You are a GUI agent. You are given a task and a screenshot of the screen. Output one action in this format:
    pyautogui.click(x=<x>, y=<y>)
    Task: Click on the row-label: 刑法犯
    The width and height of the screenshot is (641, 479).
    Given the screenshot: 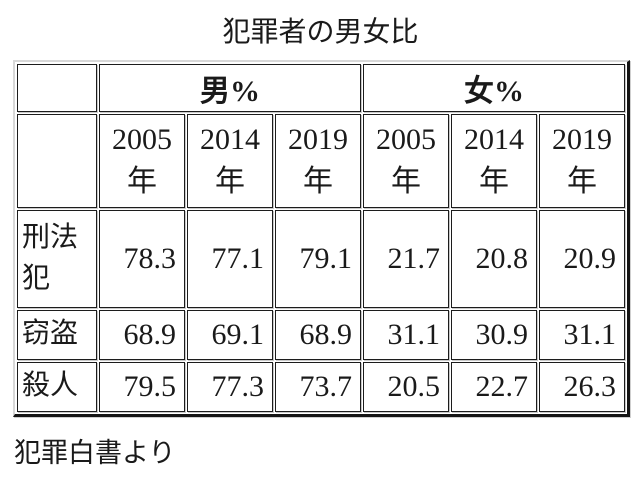 What is the action you would take?
    pyautogui.click(x=57, y=258)
    